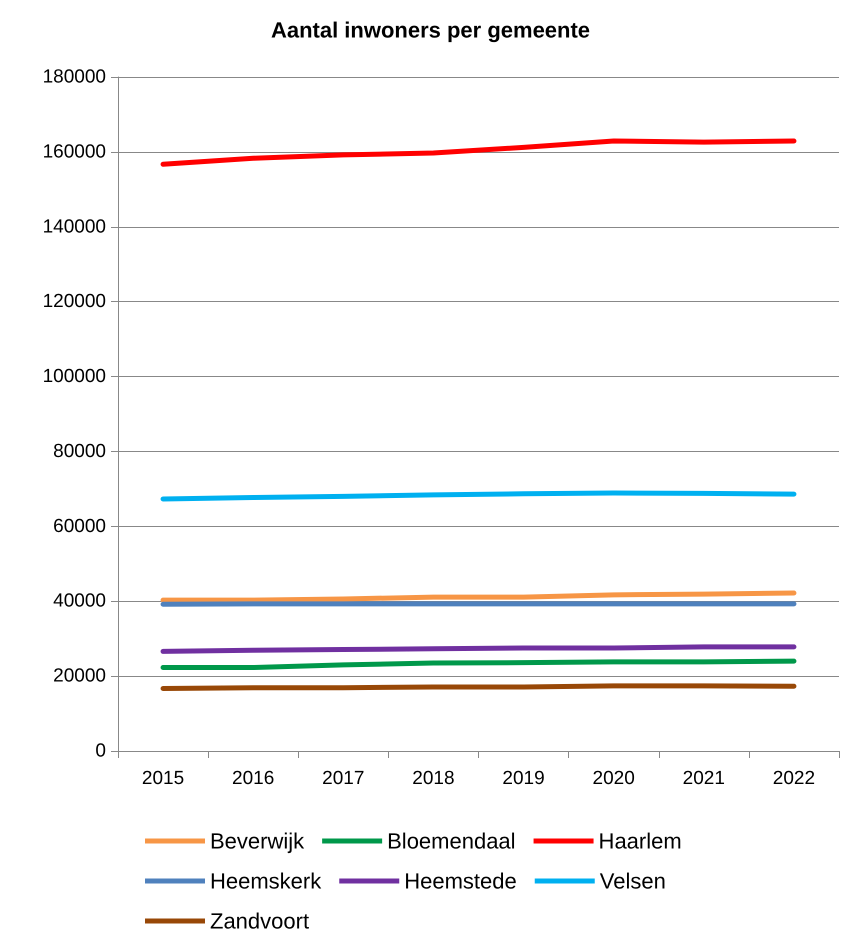  What do you see at coordinates (253, 778) in the screenshot?
I see `x-tick-label: 2016` at bounding box center [253, 778].